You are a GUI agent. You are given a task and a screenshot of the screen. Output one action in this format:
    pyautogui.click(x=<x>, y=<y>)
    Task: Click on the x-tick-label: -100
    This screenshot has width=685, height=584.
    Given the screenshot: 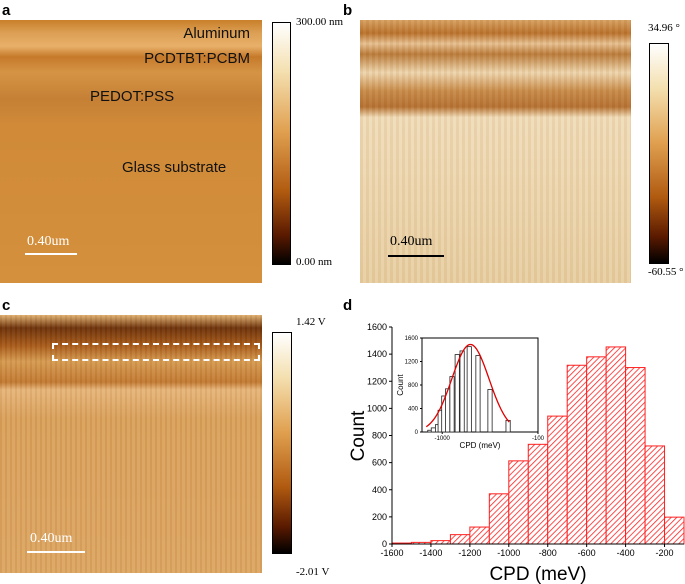 What is the action you would take?
    pyautogui.click(x=538, y=439)
    